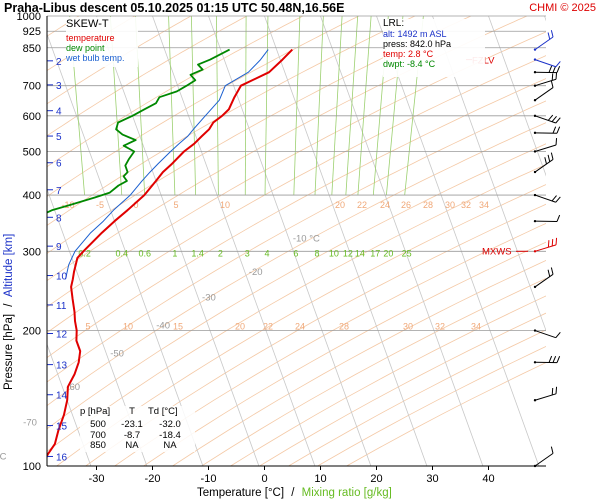 The width and height of the screenshot is (600, 500). Describe the element at coordinates (163, 411) in the screenshot. I see `table-header-td: Td [°C]` at that location.